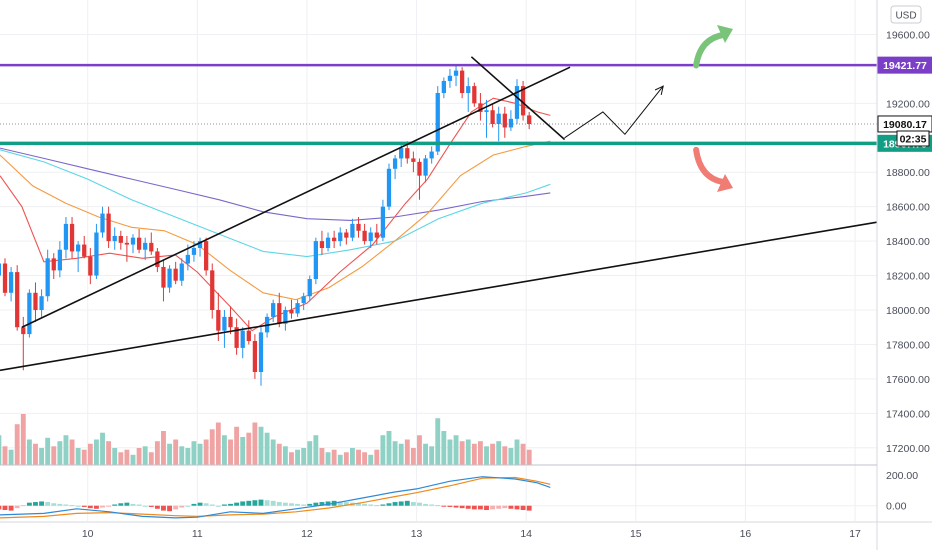  What do you see at coordinates (908, 104) in the screenshot?
I see `price-tick-label: 19200.00` at bounding box center [908, 104].